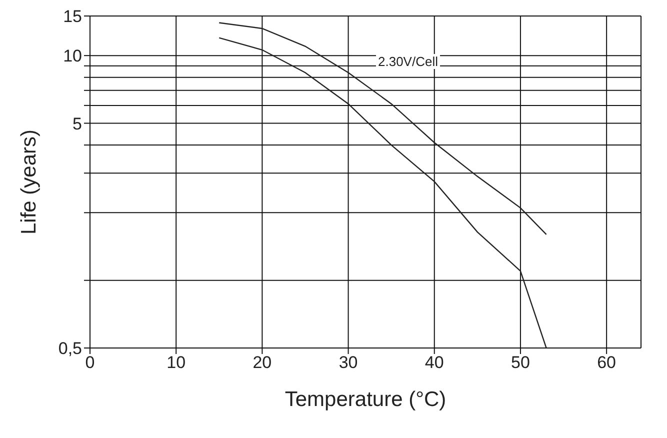  I want to click on annotation: 2.30V/Cell, so click(408, 61).